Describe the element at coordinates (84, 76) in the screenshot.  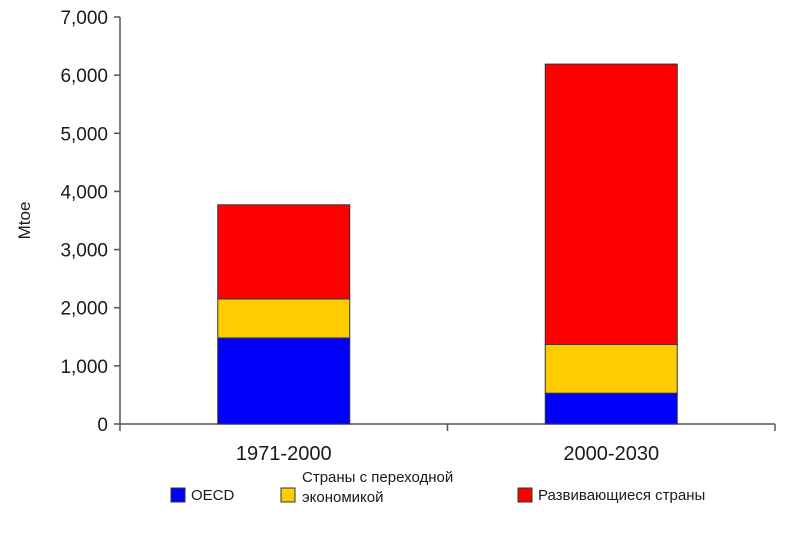
I see `y-tick-label: 6,000` at that location.